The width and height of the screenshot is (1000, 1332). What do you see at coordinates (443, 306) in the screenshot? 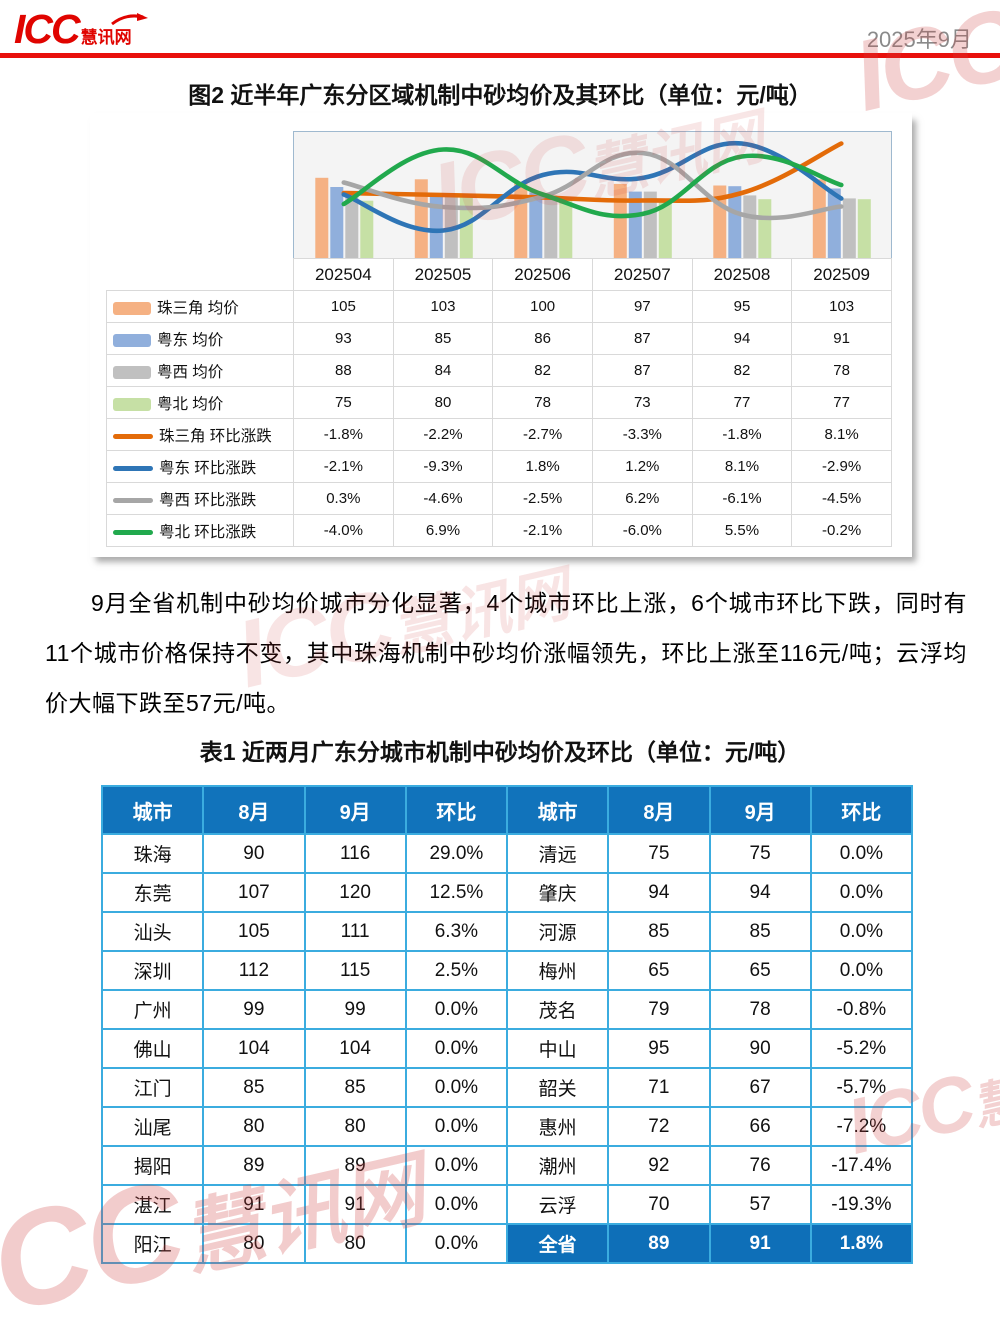
I see `value-cell: 103` at bounding box center [443, 306].